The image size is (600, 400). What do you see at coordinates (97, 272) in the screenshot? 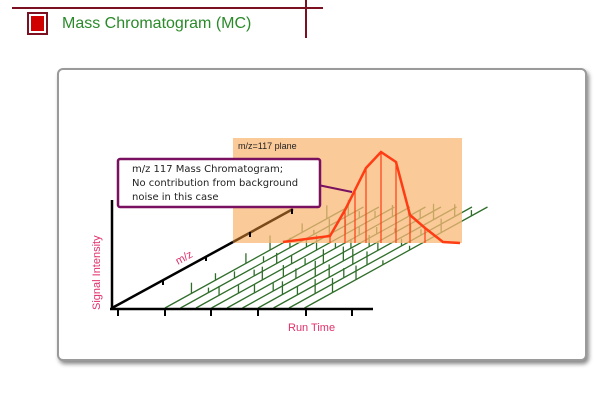
I see `signal-intensity-label: Signal Intensity` at bounding box center [97, 272].